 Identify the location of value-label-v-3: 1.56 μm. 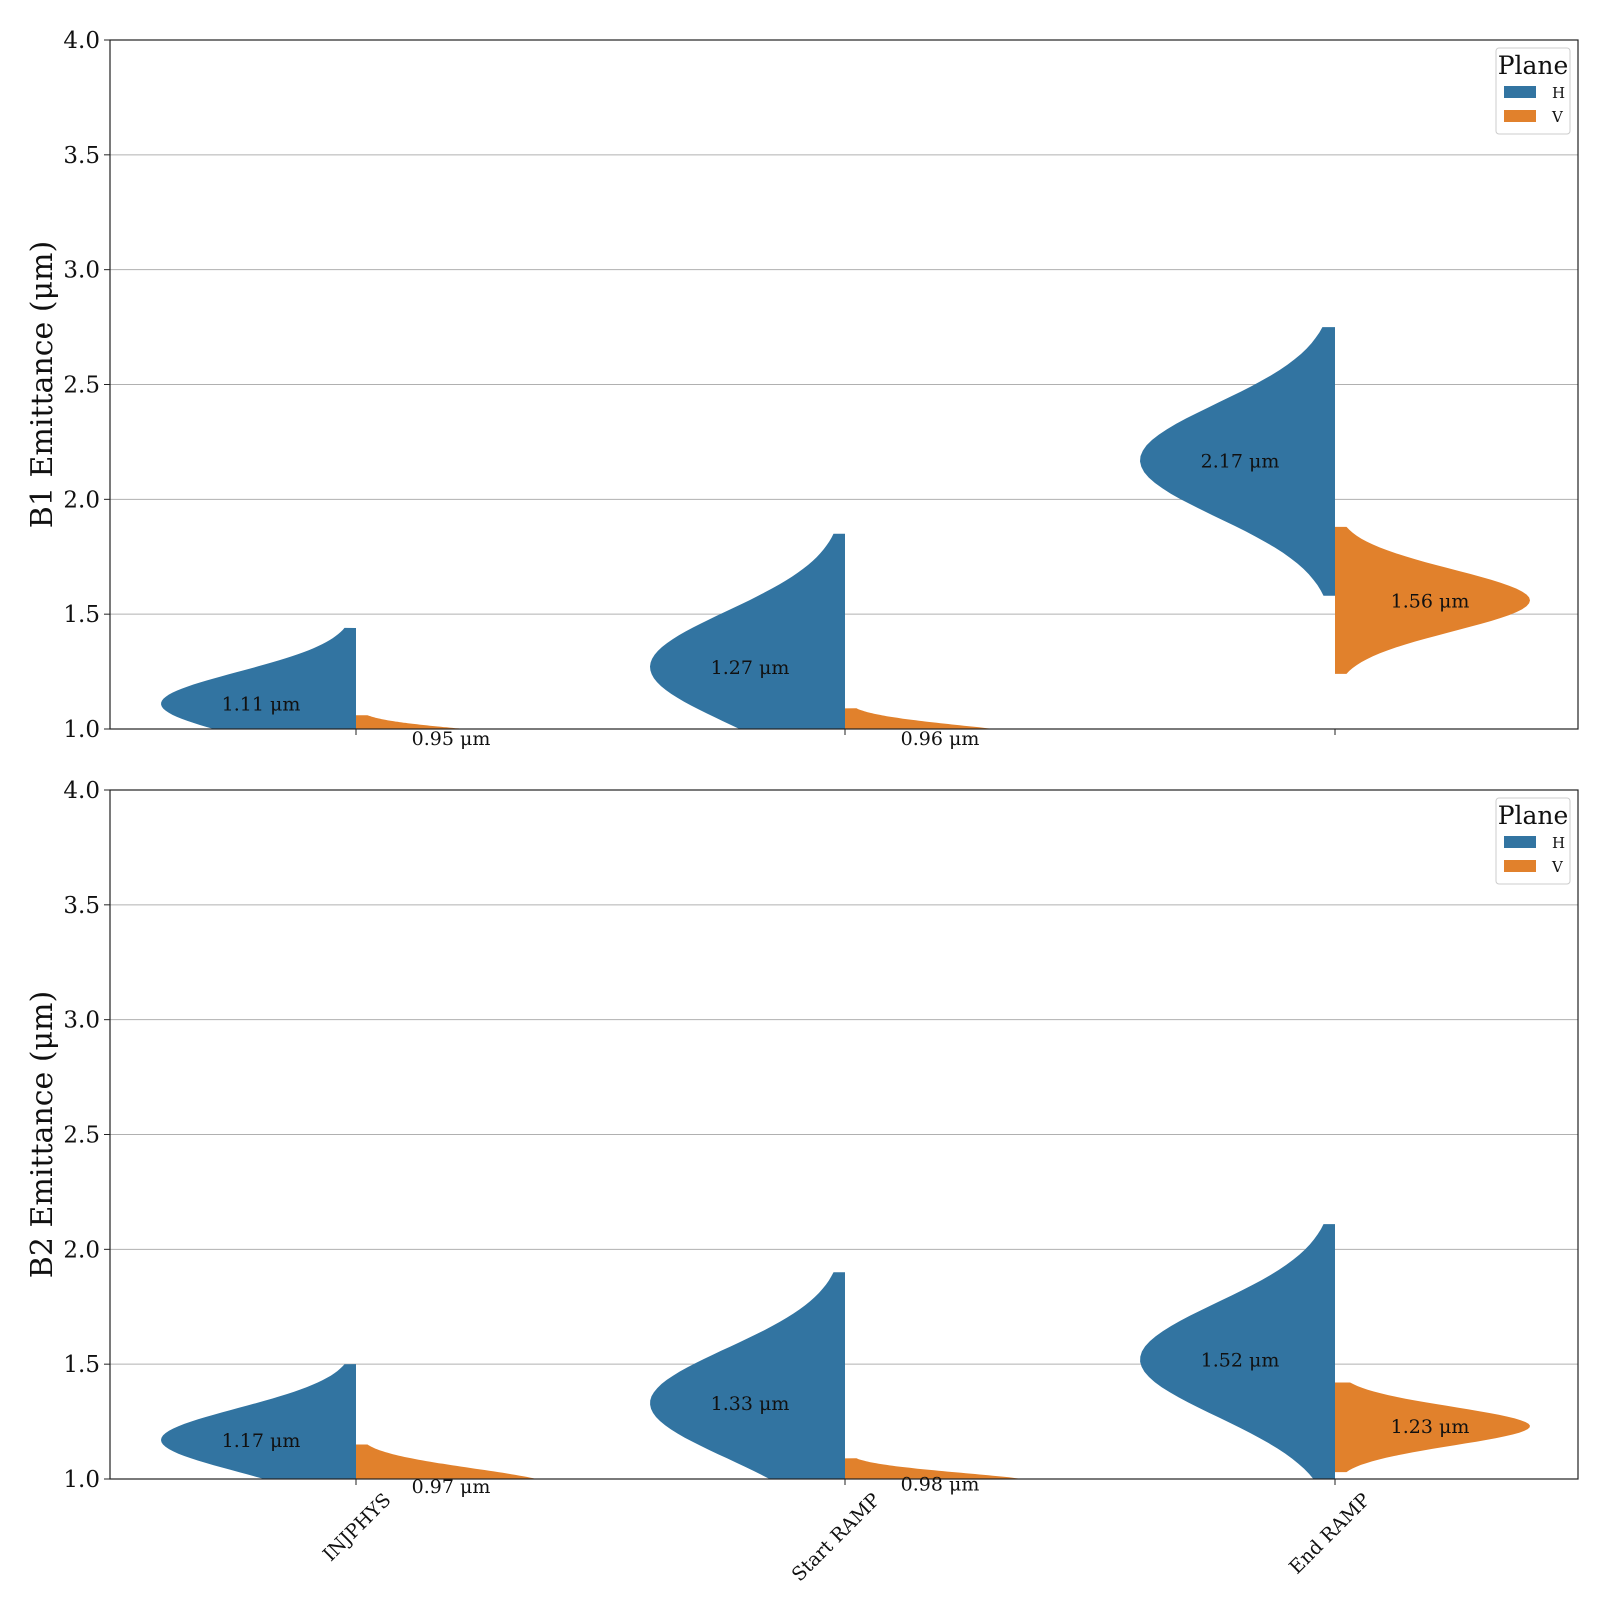
(1430, 601).